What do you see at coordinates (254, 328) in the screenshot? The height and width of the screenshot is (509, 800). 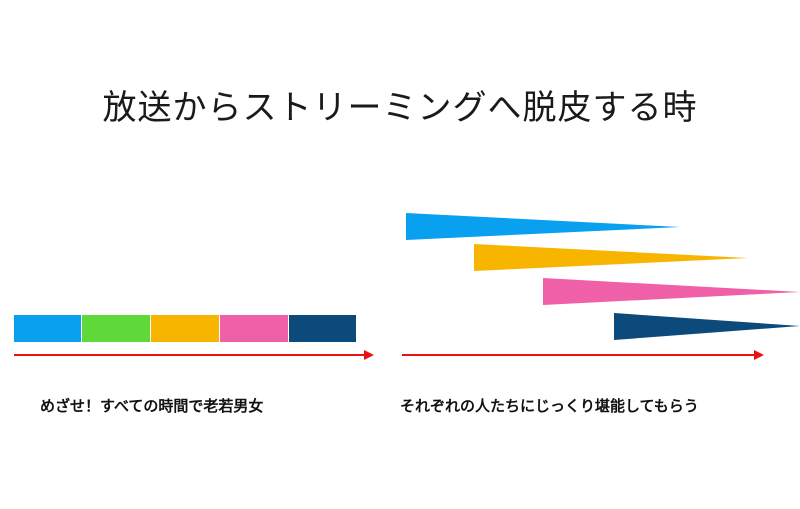 I see `segment-pink` at bounding box center [254, 328].